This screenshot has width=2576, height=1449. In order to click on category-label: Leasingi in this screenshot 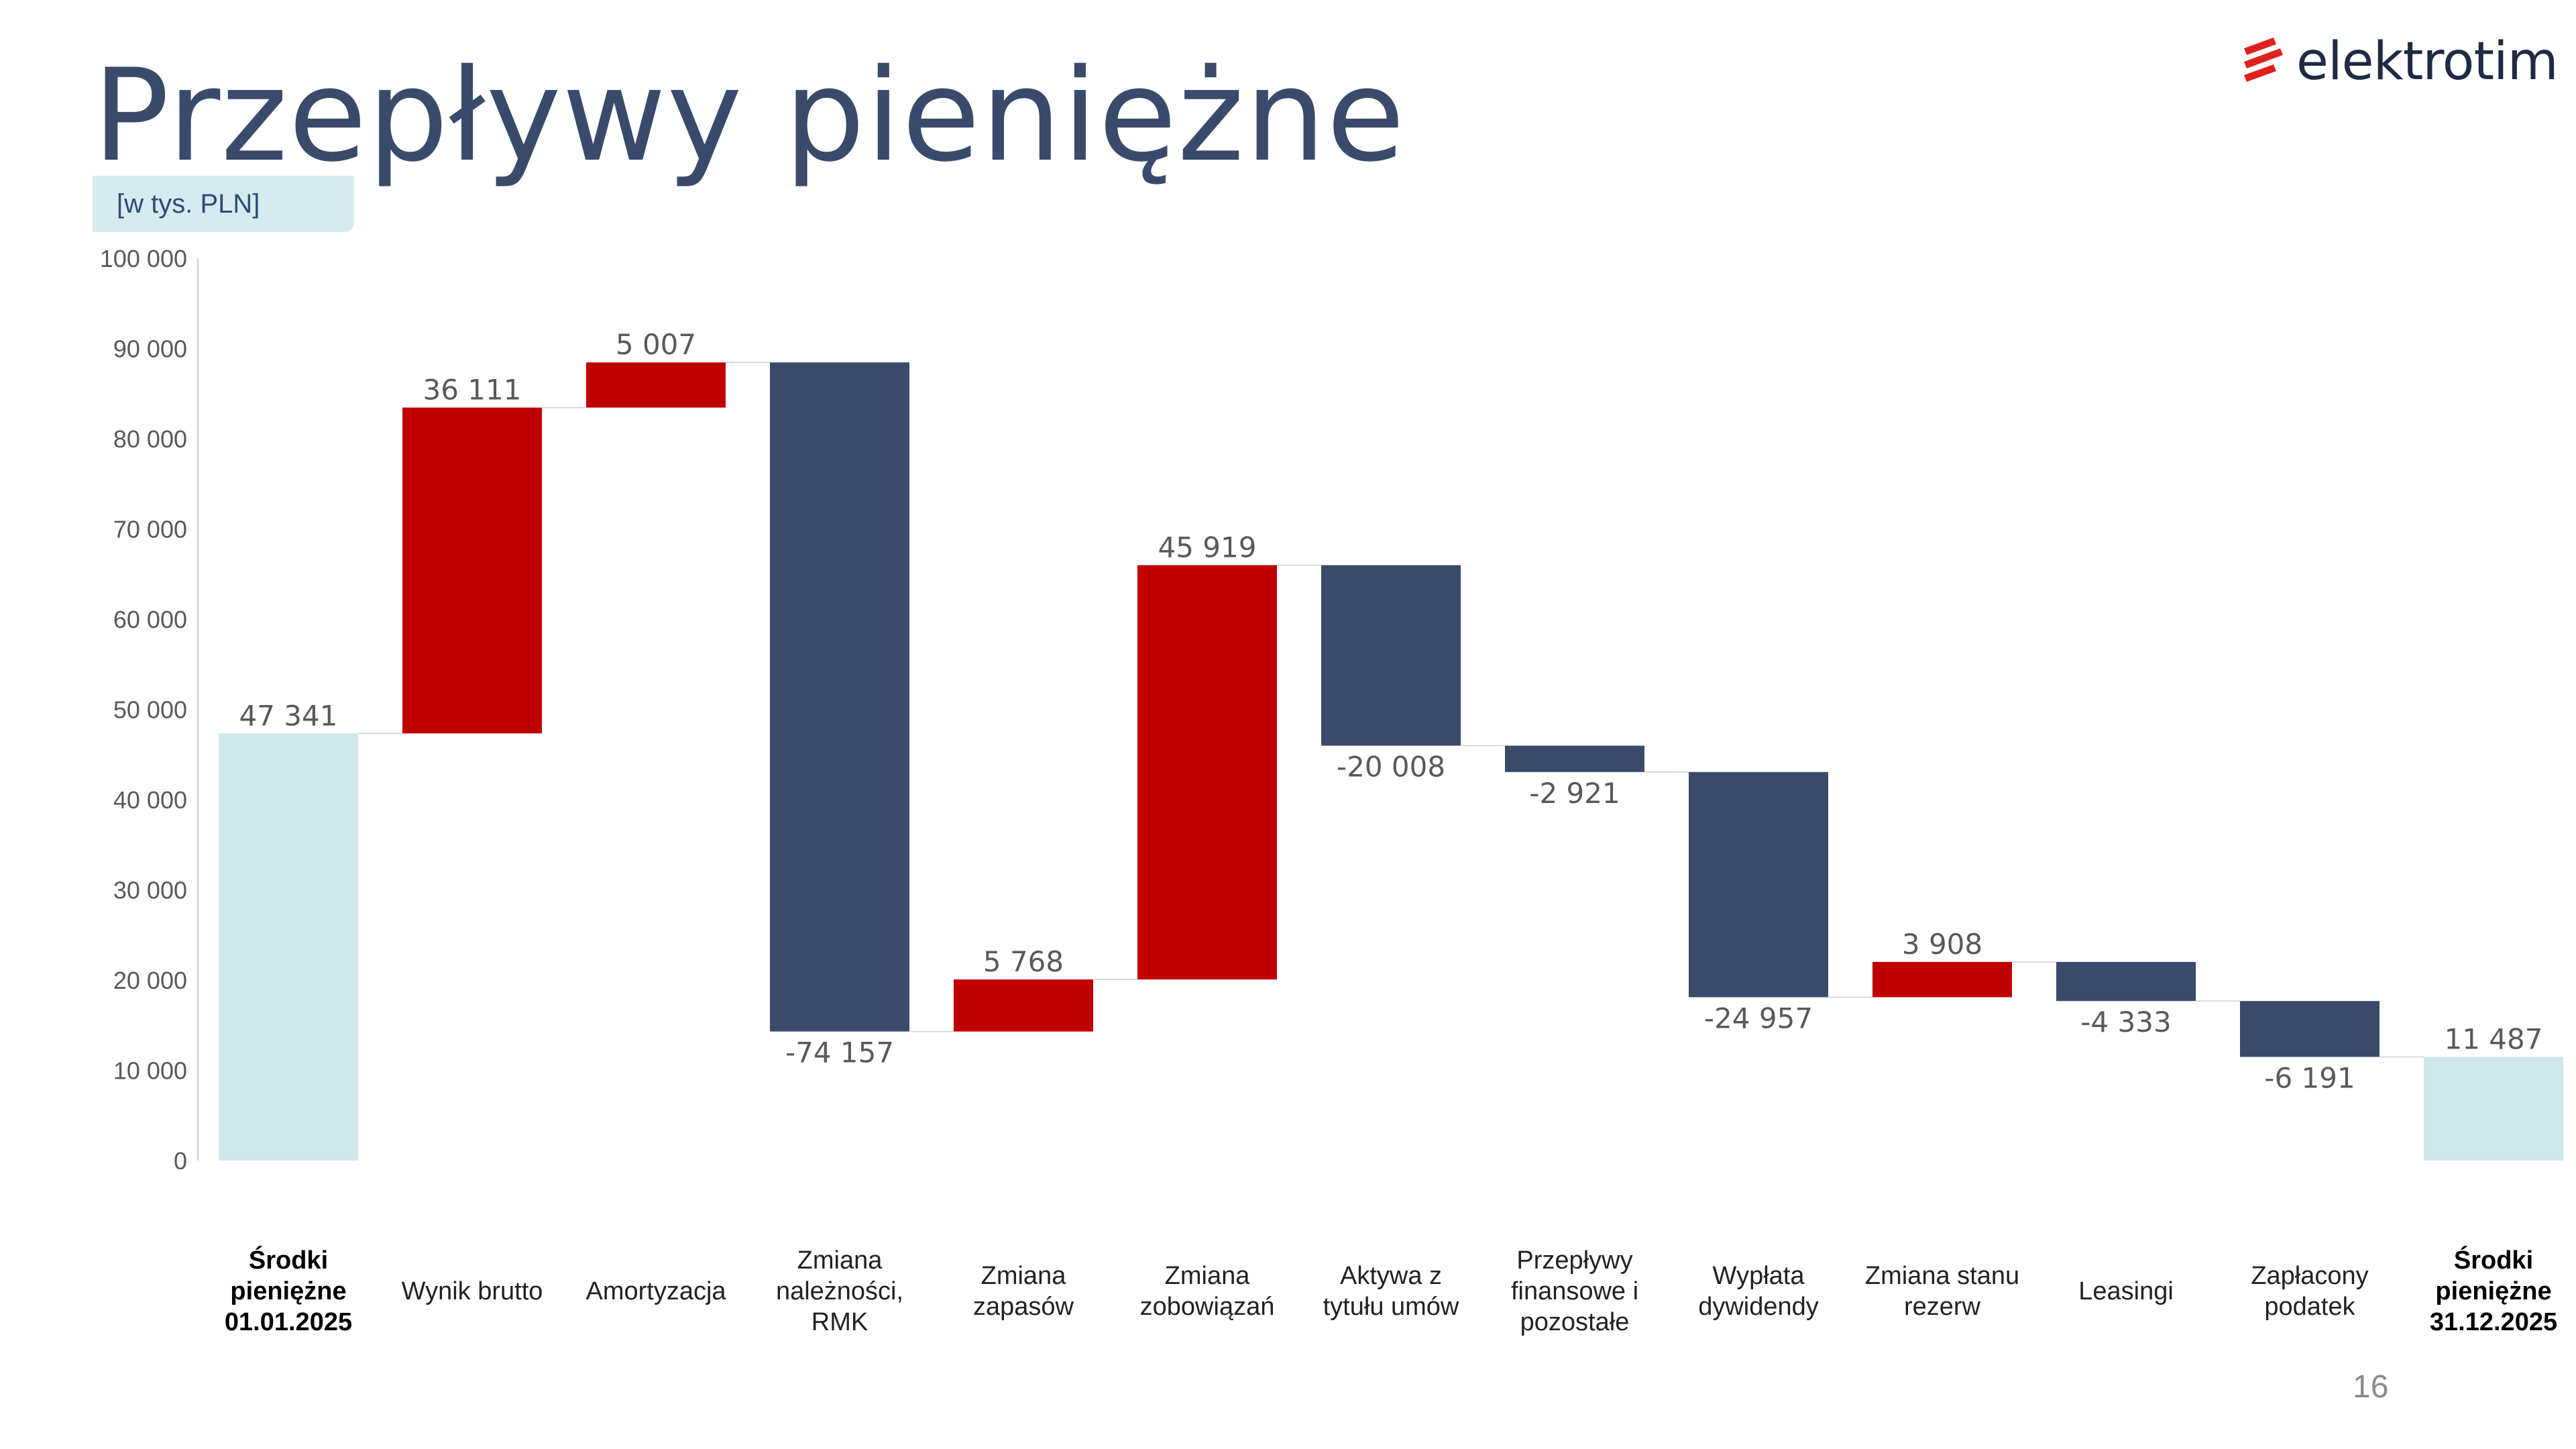, I will do `click(2126, 1291)`.